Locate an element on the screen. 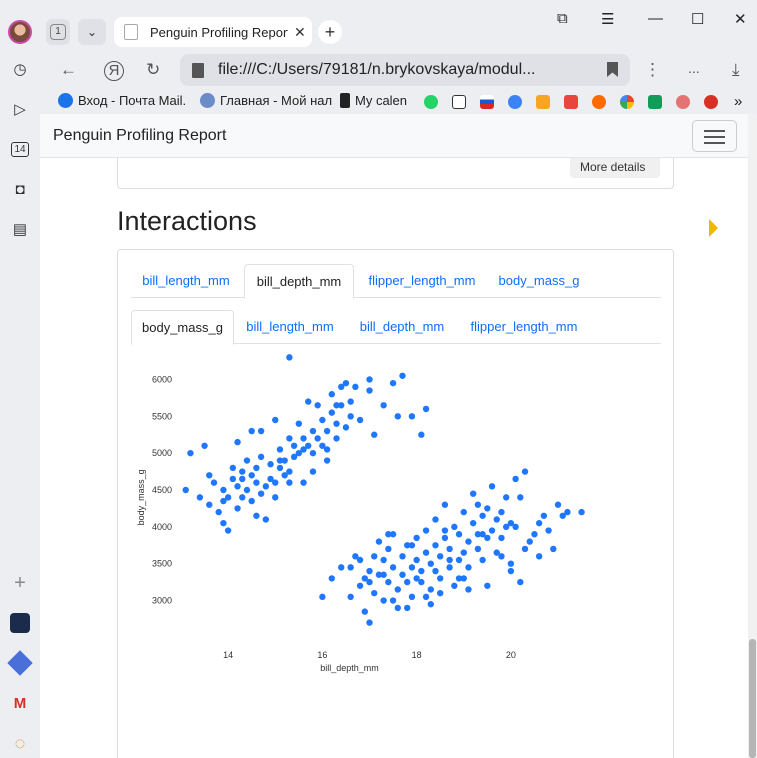 The height and width of the screenshot is (758, 757). bookmark-nalog: Главная - Мой нал is located at coordinates (266, 100).